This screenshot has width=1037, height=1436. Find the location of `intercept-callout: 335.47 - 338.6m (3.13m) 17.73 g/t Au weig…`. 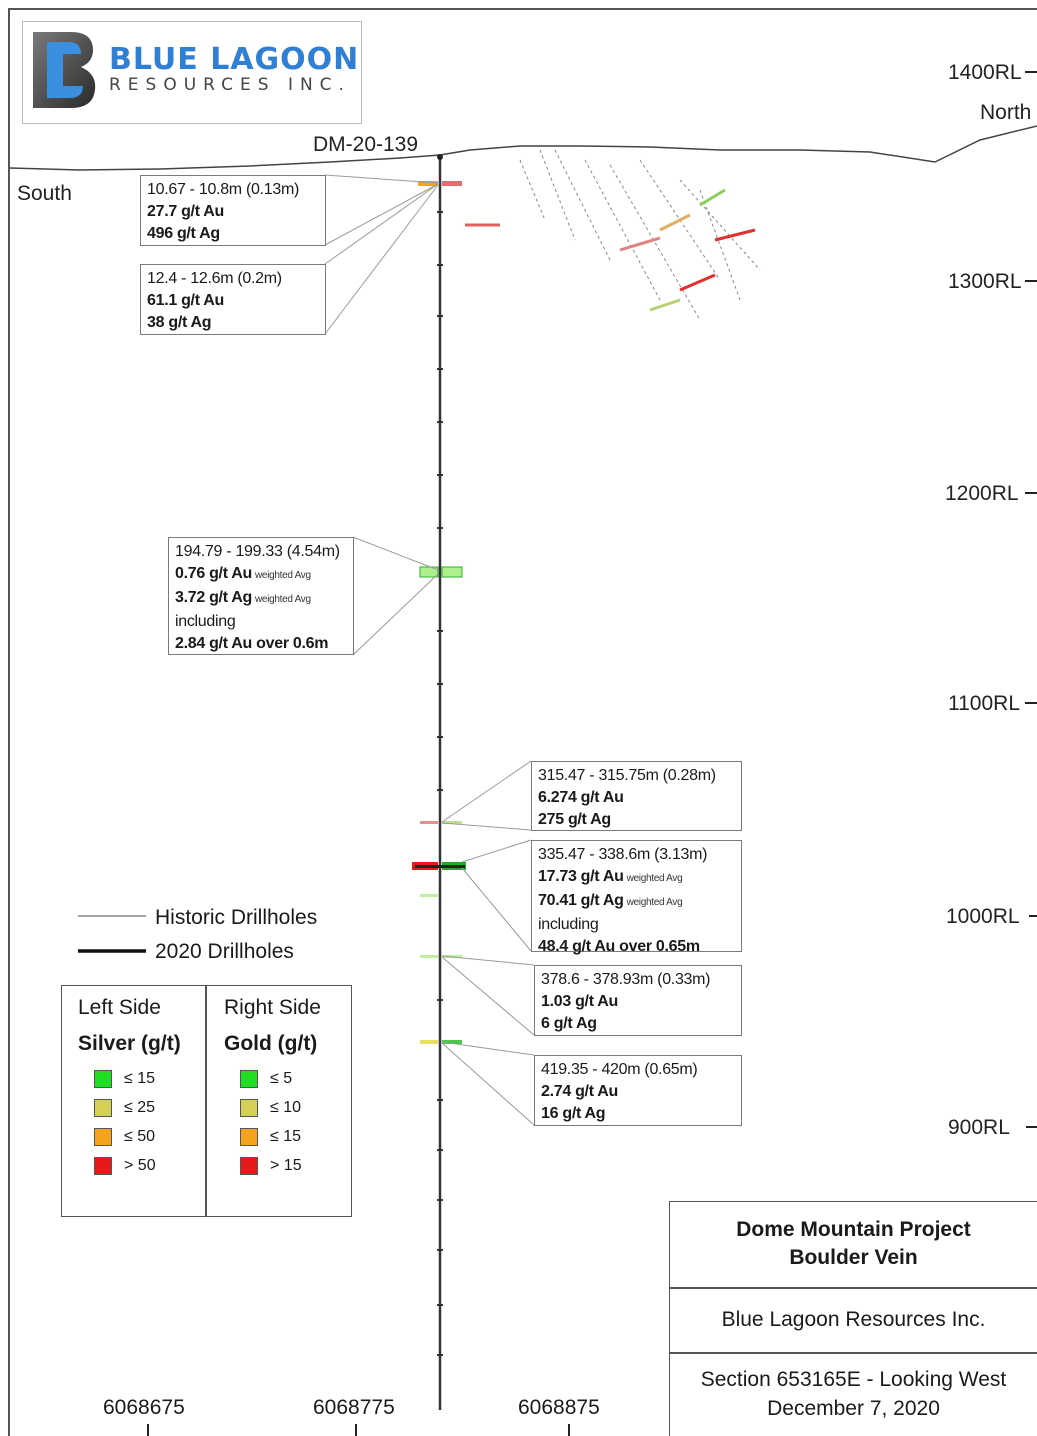

intercept-callout: 335.47 - 338.6m (3.13m) 17.73 g/t Au weig… is located at coordinates (636, 897).